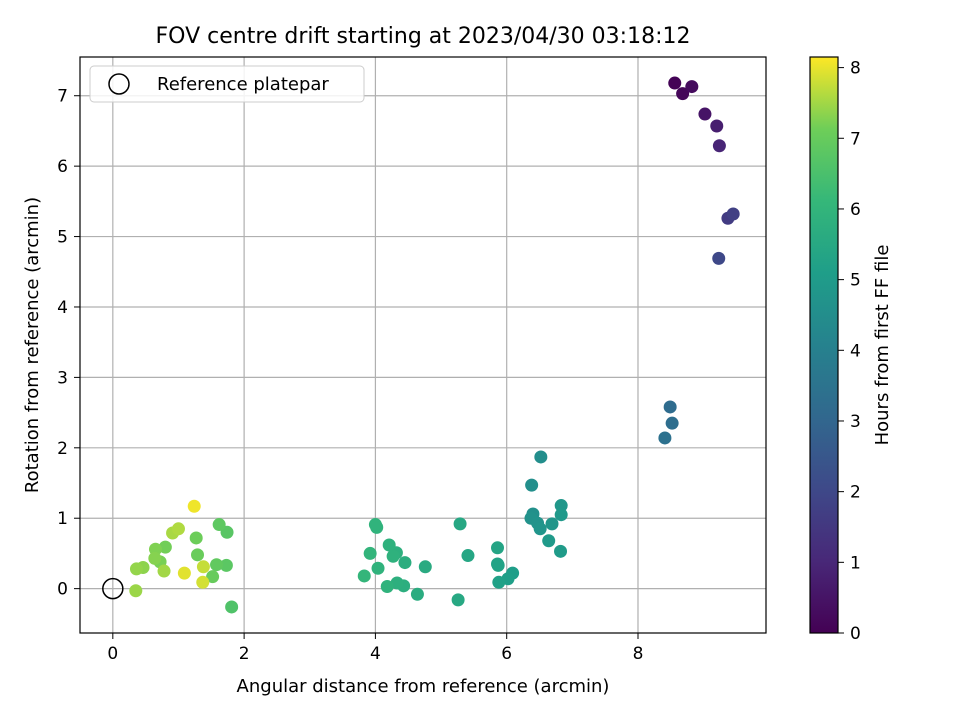 This screenshot has width=960, height=720. I want to click on x-tick-label: 0, so click(112, 654).